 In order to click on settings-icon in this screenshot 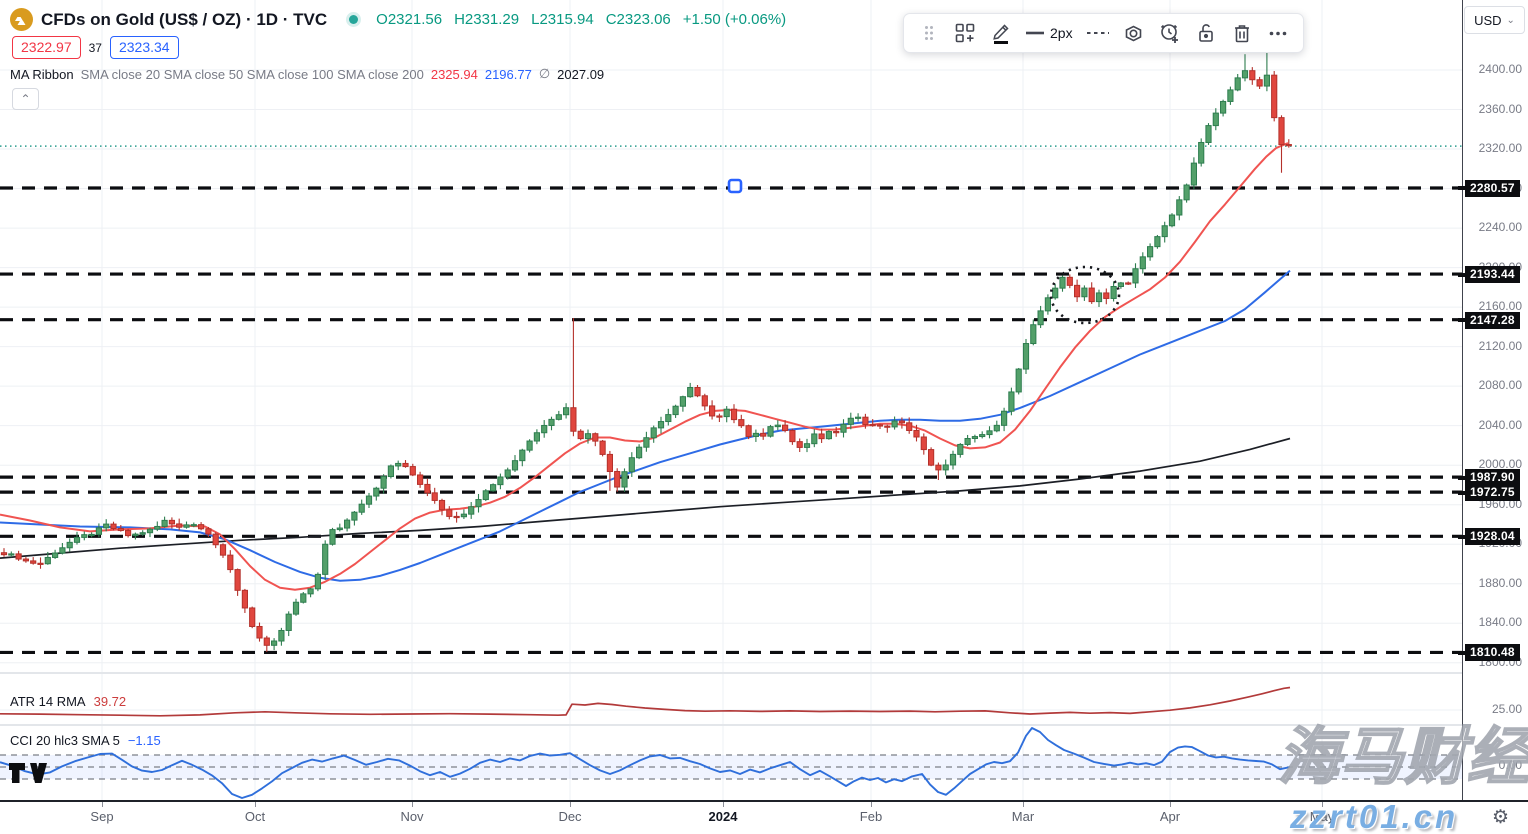, I will do `click(1134, 33)`.